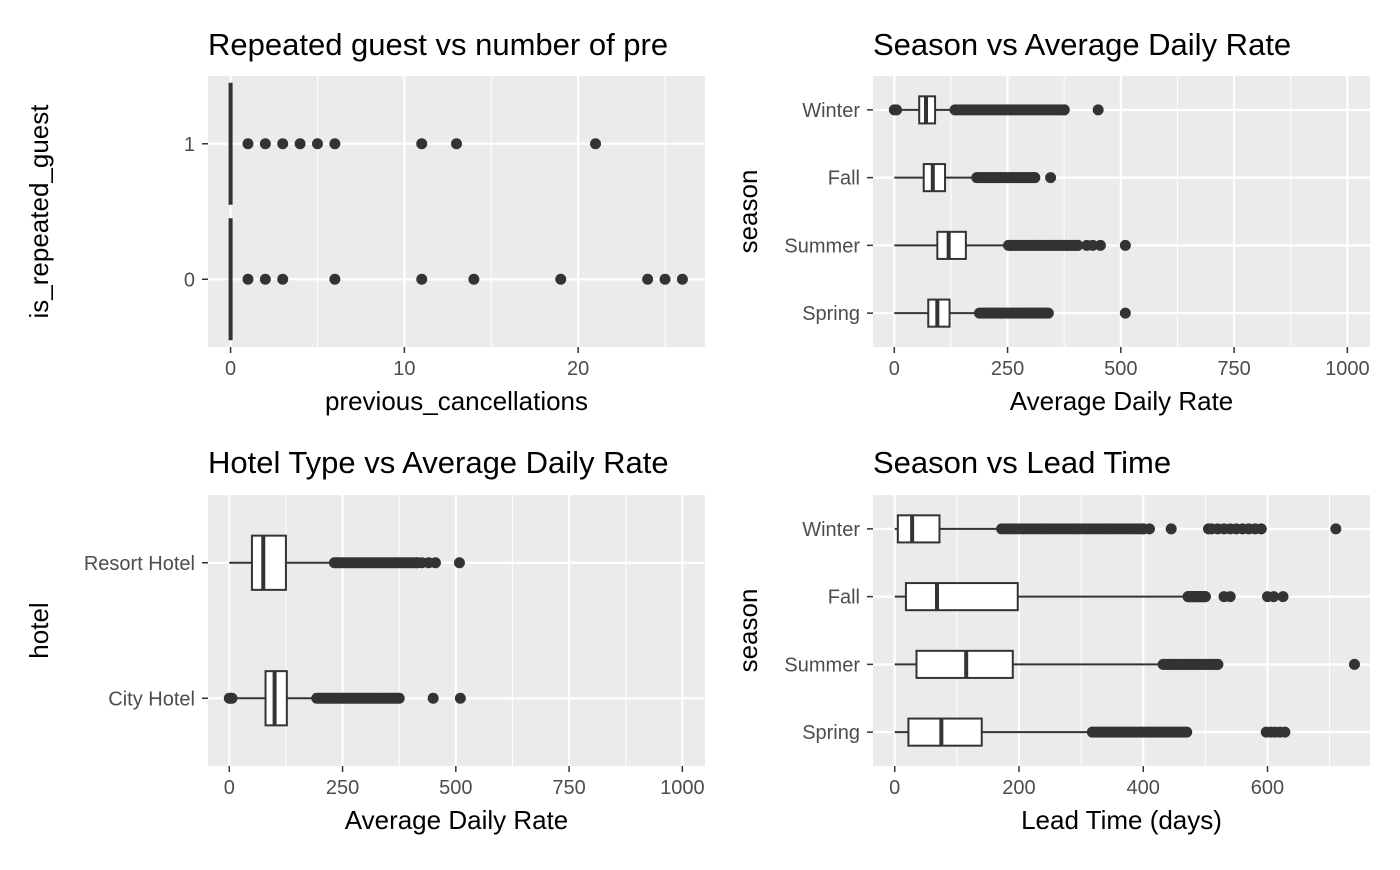 Image resolution: width=1400 pixels, height=870 pixels. Describe the element at coordinates (347, 562) in the screenshot. I see `box-resort-hotel` at that location.